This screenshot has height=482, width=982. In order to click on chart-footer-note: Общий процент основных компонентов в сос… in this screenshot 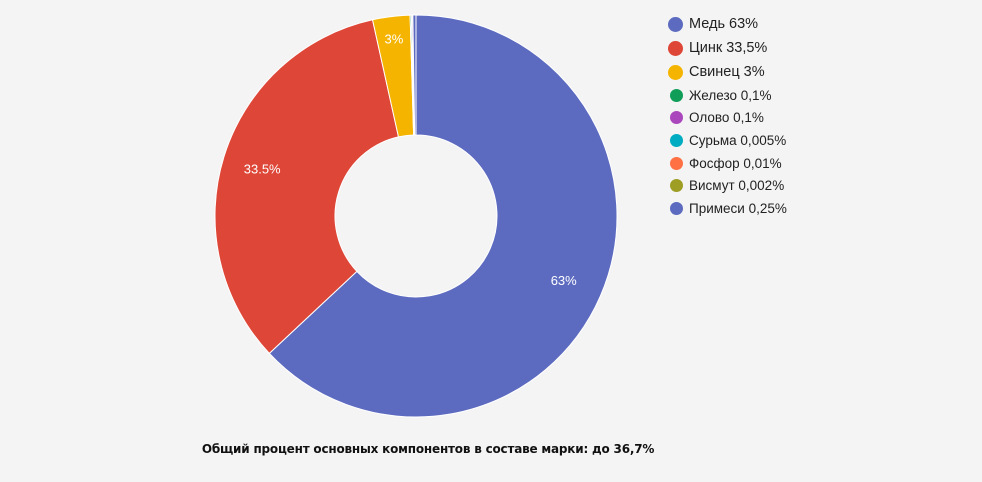, I will do `click(428, 449)`.